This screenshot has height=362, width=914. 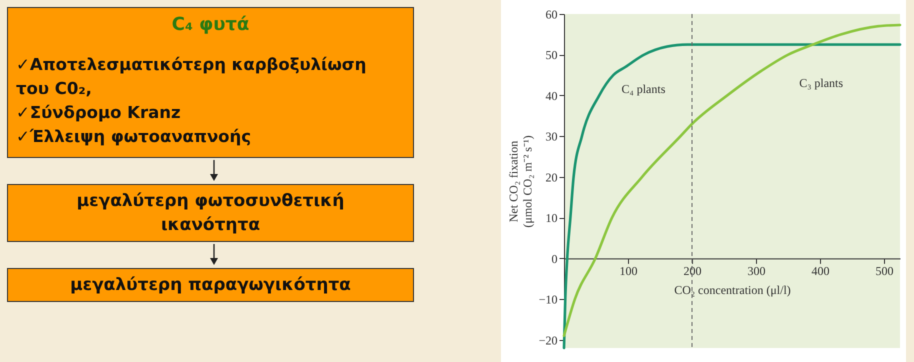 What do you see at coordinates (885, 271) in the screenshot?
I see `x-tick-label: 500` at bounding box center [885, 271].